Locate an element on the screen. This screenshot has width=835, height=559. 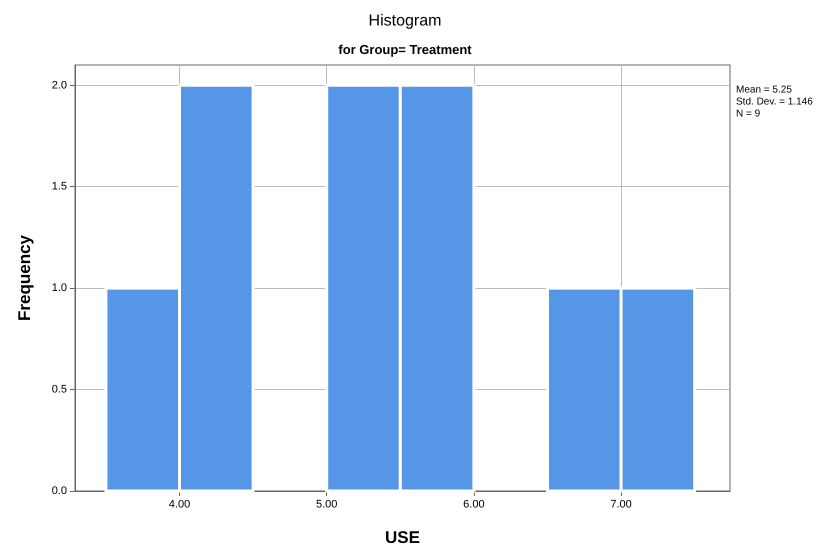
x-axis-title: USE is located at coordinates (402, 537).